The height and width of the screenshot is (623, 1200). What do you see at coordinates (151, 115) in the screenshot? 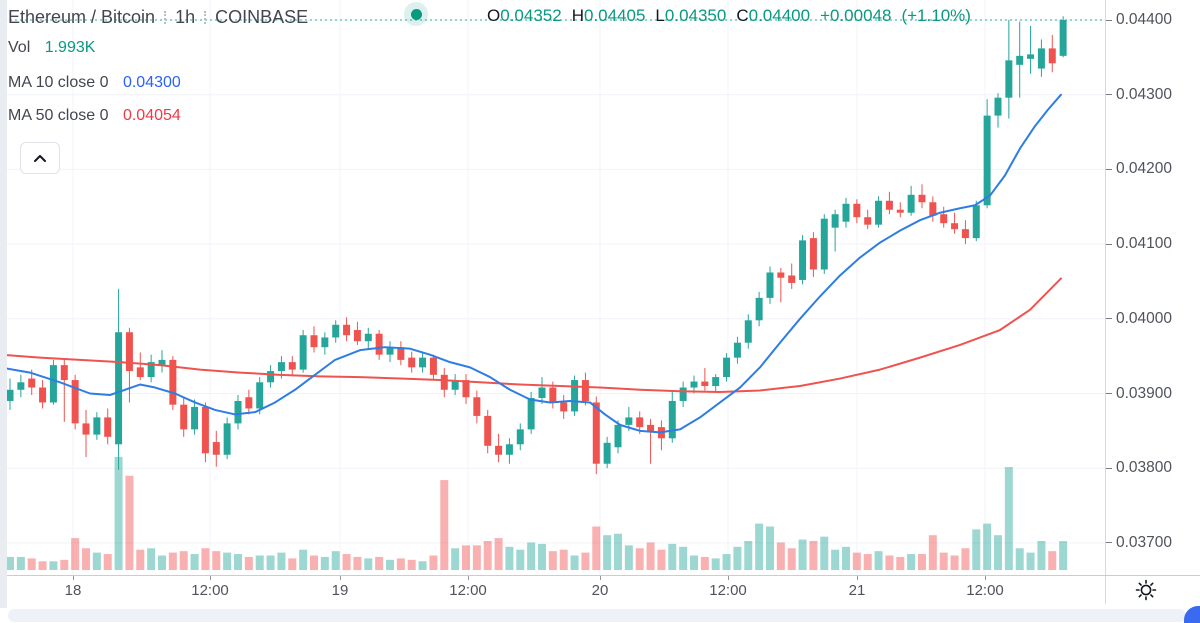
I see `ma50-value: 0.04054` at bounding box center [151, 115].